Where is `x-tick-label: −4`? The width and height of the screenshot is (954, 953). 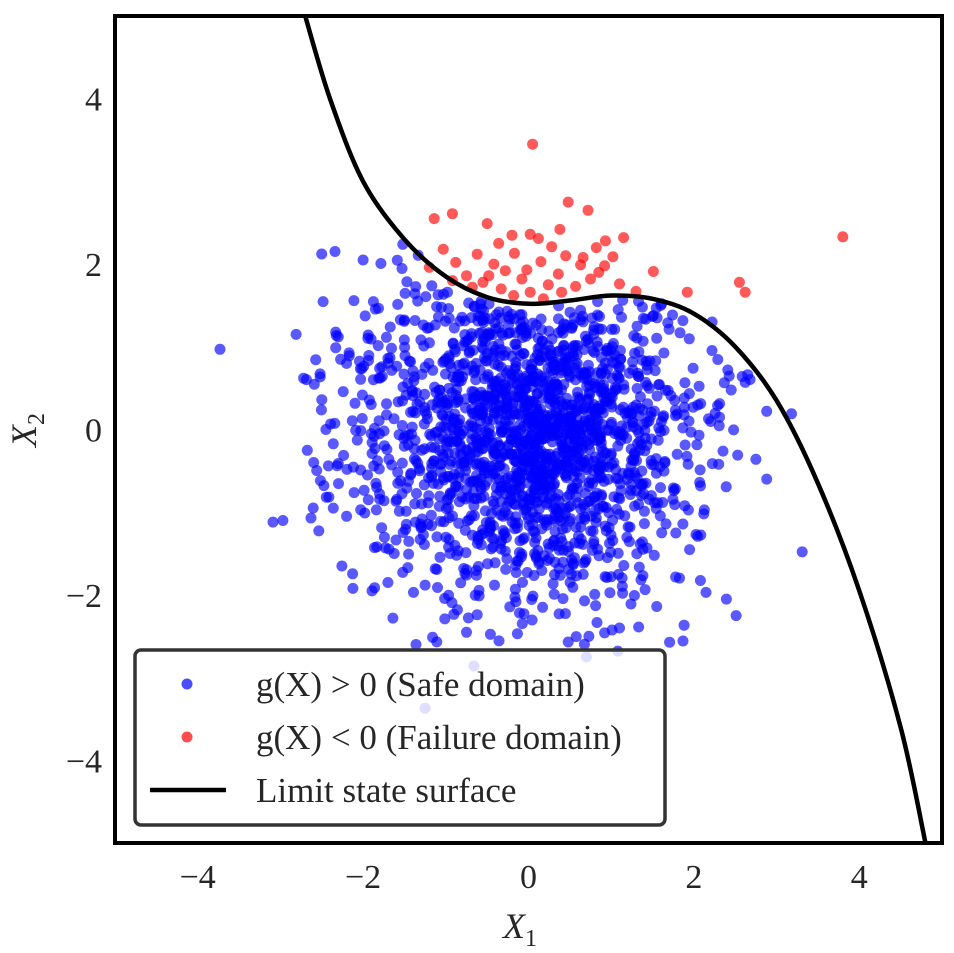
x-tick-label: −4 is located at coordinates (198, 877).